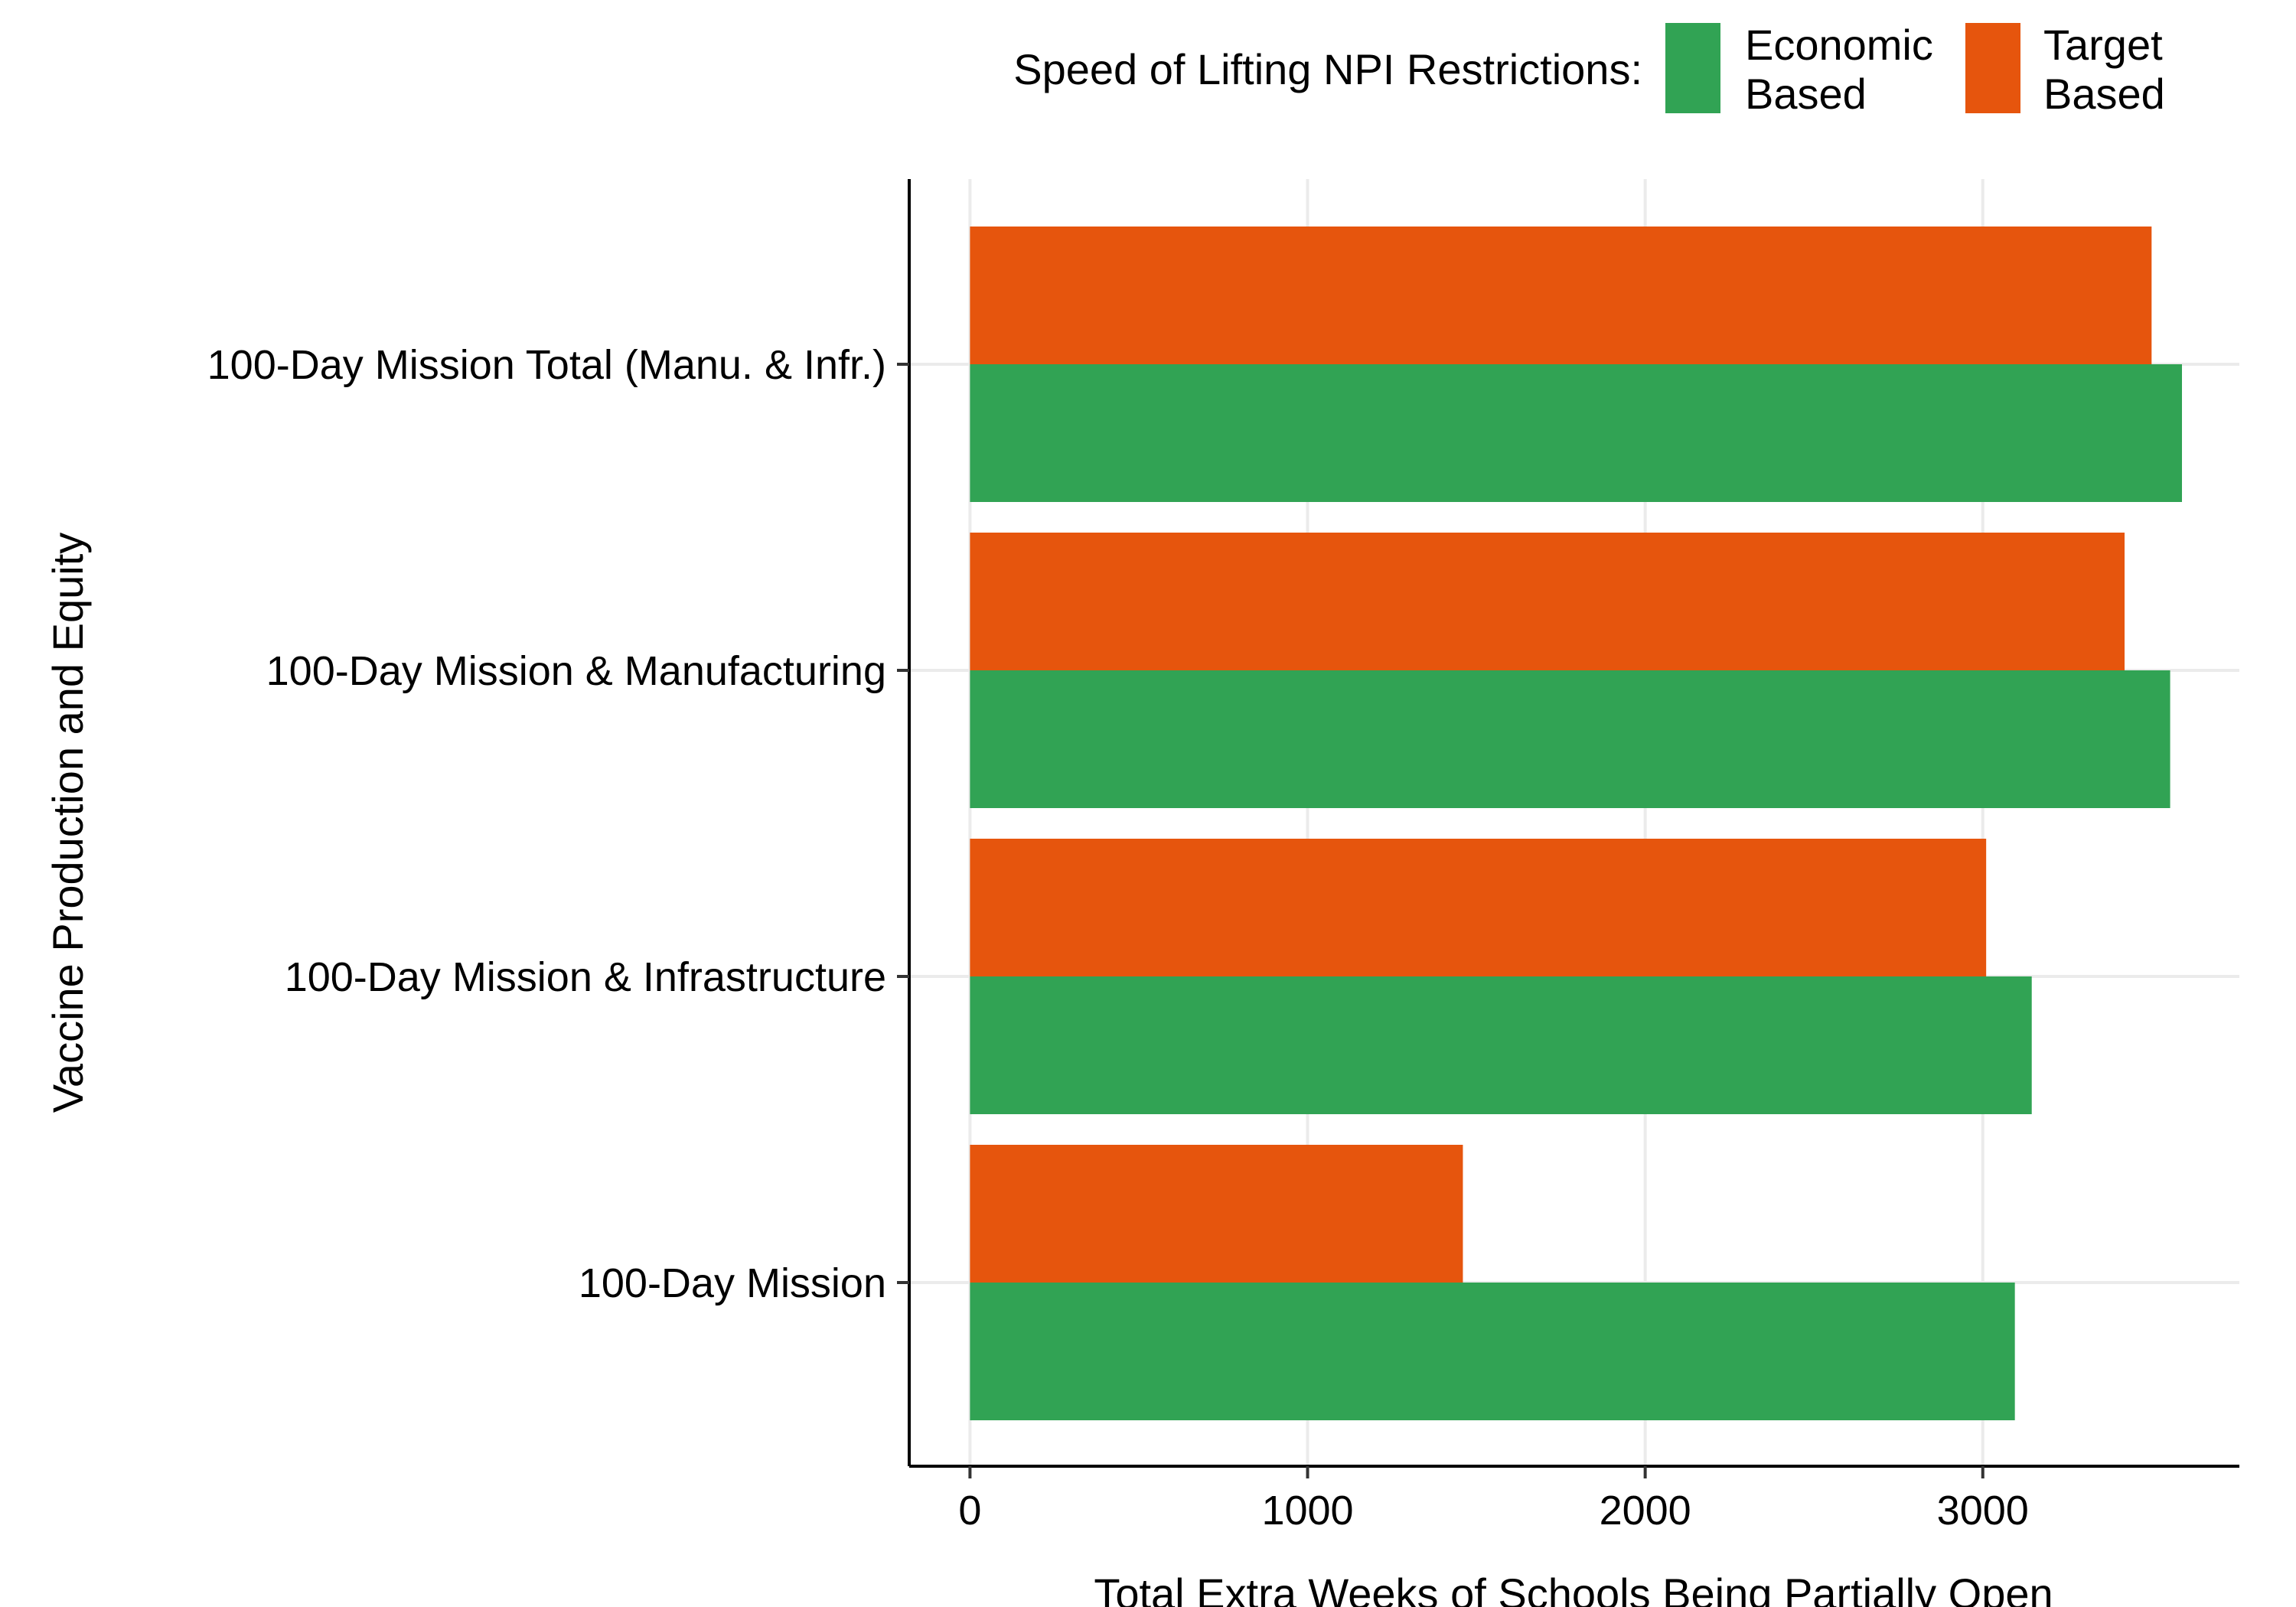 The width and height of the screenshot is (2296, 1607). Describe the element at coordinates (2103, 45) in the screenshot. I see `legend-label-target-based-line-1: Target` at that location.